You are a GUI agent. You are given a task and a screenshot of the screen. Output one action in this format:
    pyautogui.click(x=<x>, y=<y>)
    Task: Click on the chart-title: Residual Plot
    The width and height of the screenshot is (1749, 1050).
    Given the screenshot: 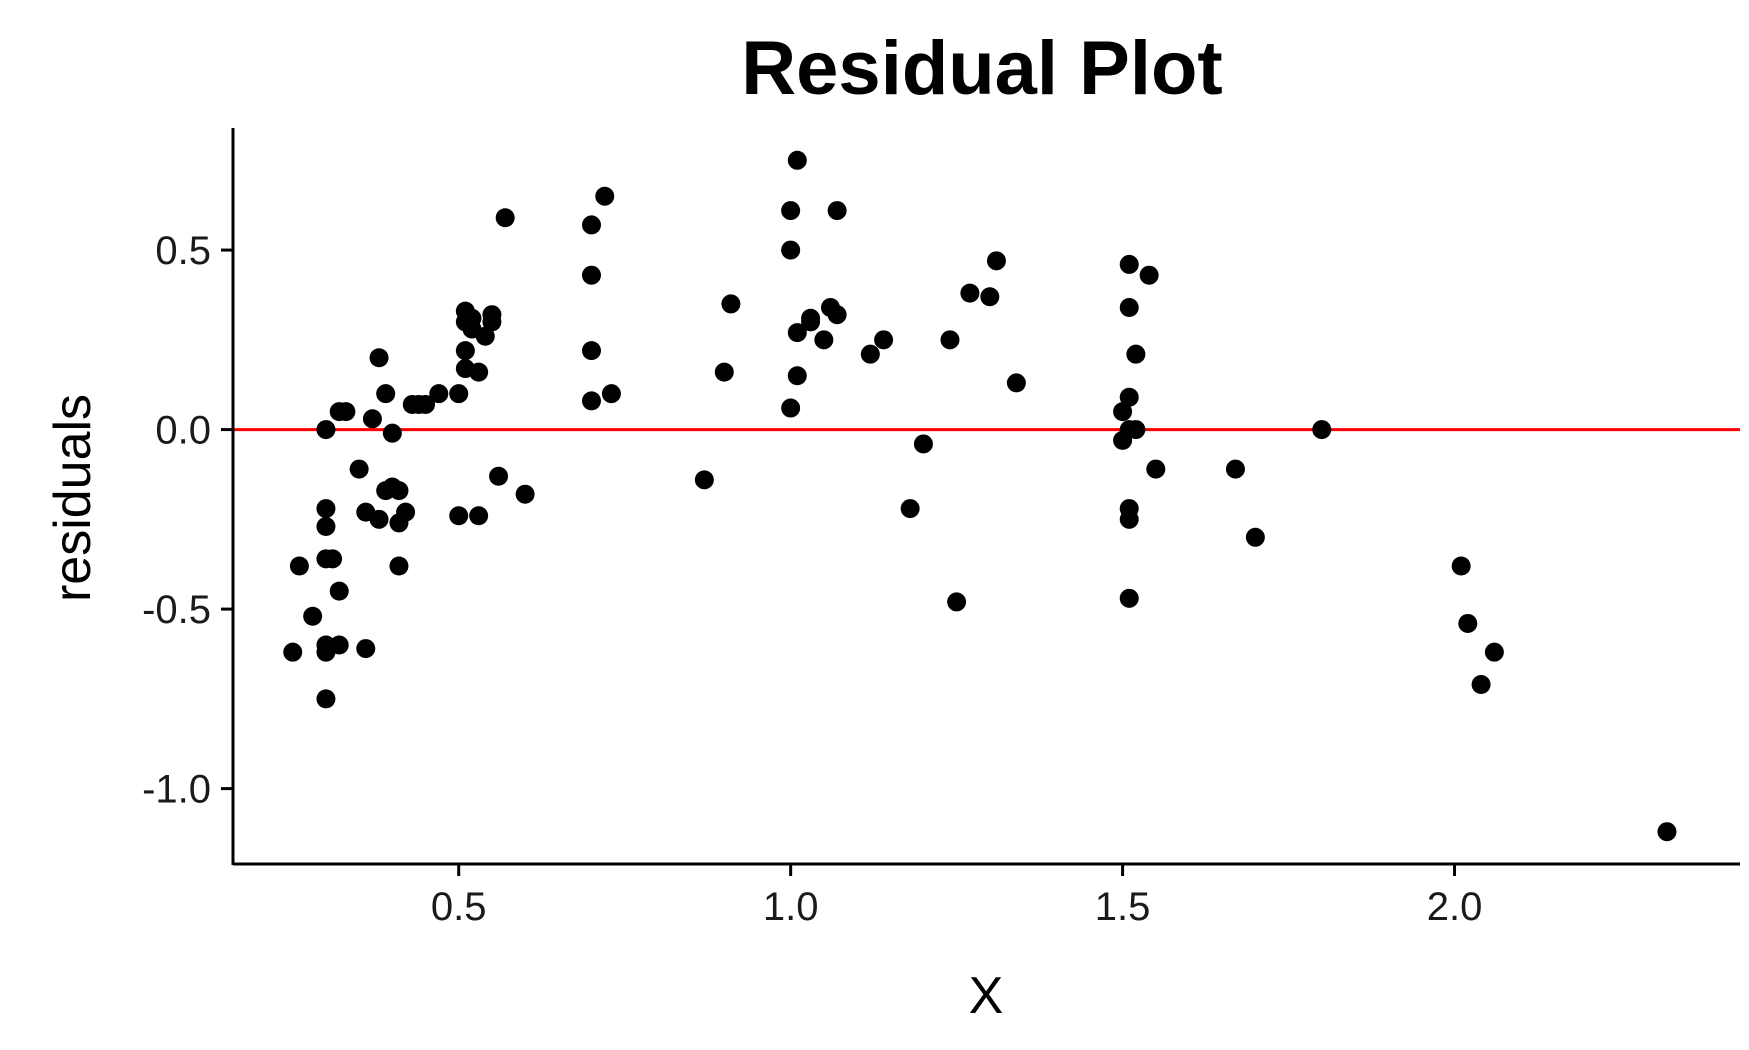 What is the action you would take?
    pyautogui.click(x=981, y=68)
    